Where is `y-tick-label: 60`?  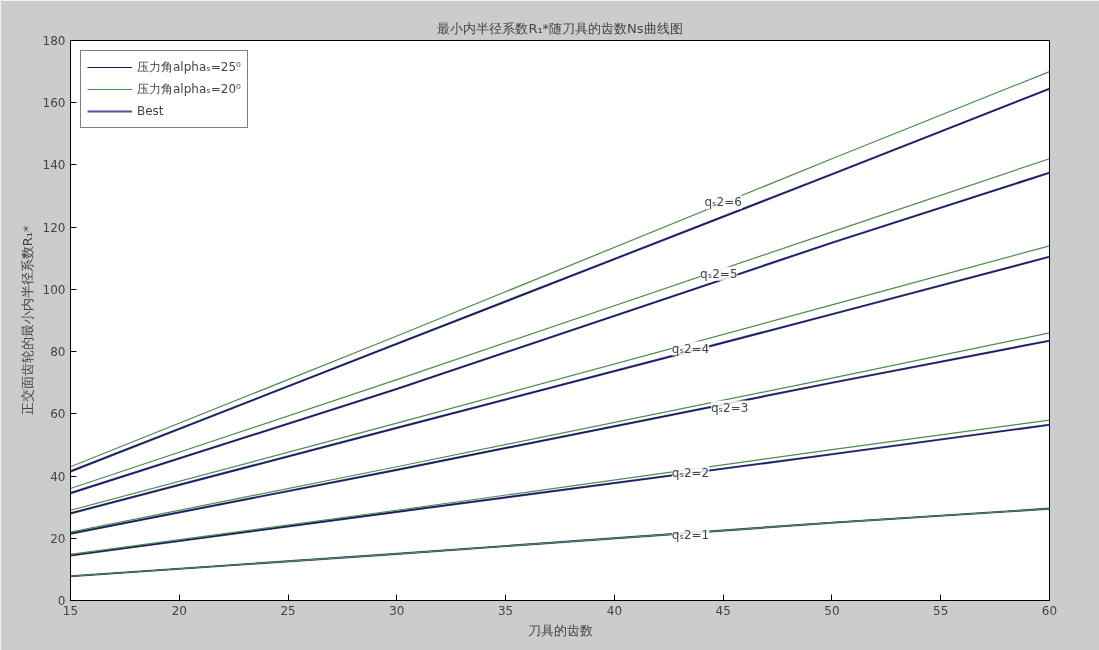
y-tick-label: 60 is located at coordinates (58, 414).